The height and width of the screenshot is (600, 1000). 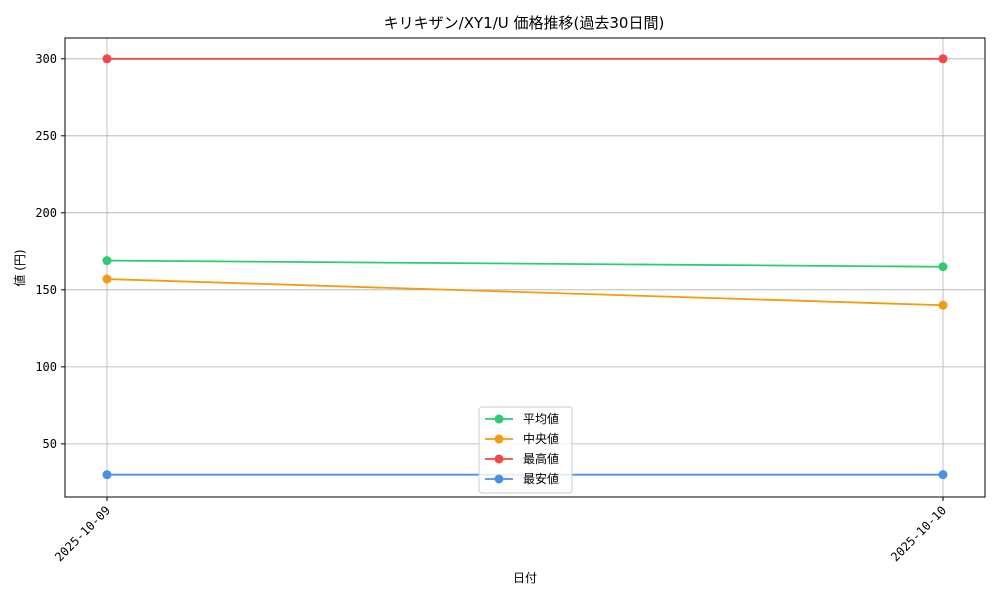 I want to click on legend-label: 最高値, so click(x=541, y=458).